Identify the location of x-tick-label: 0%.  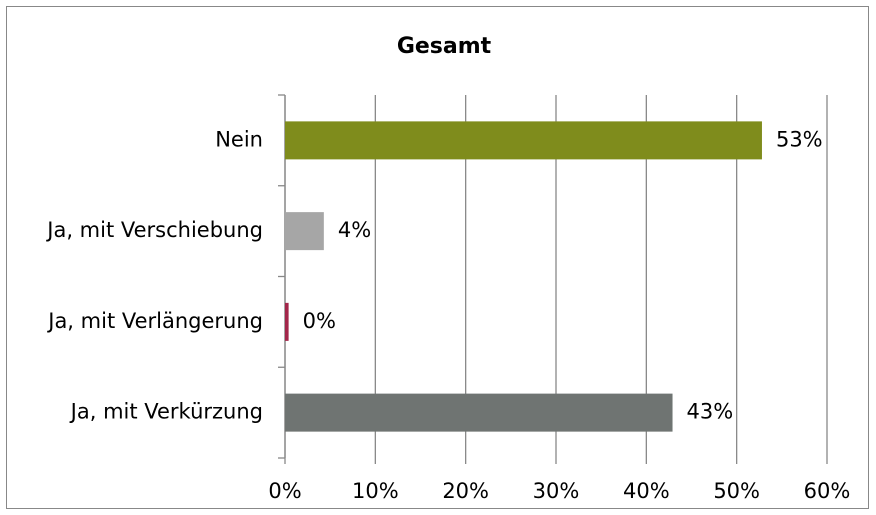
(284, 491).